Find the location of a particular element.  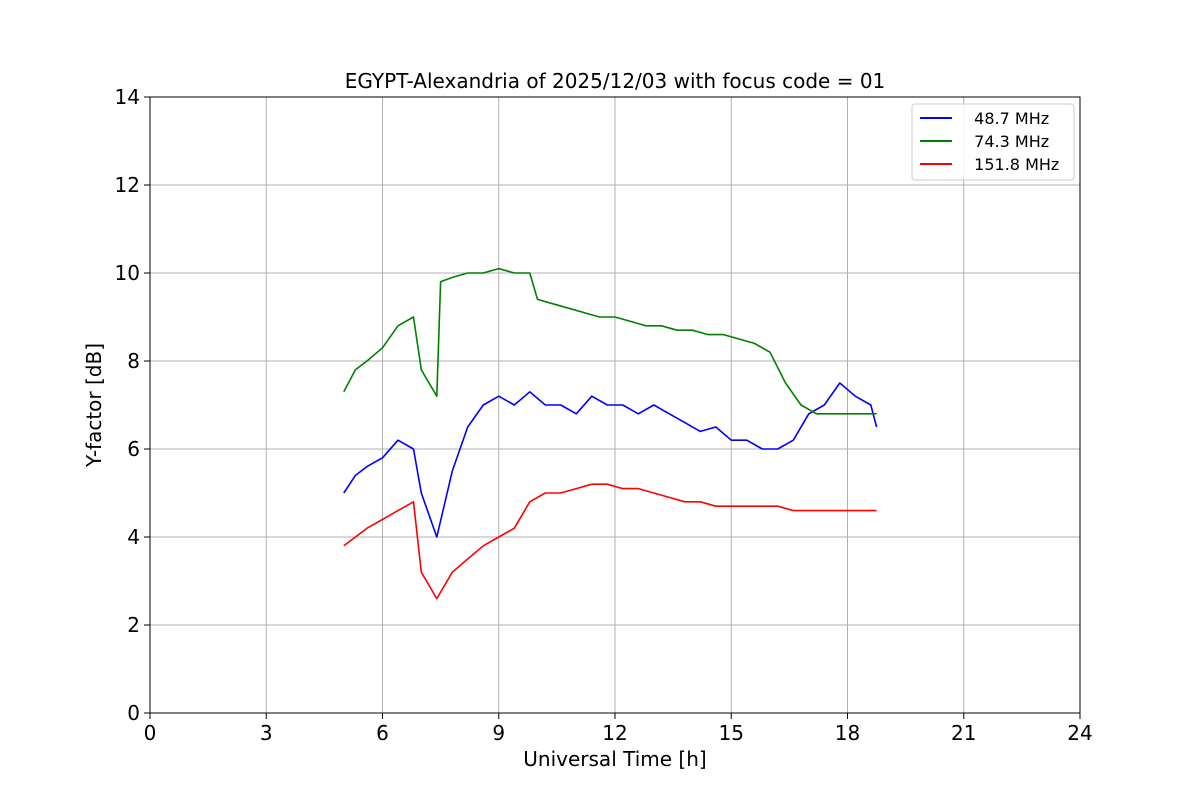

x-tick-label: 24 is located at coordinates (1079, 733).